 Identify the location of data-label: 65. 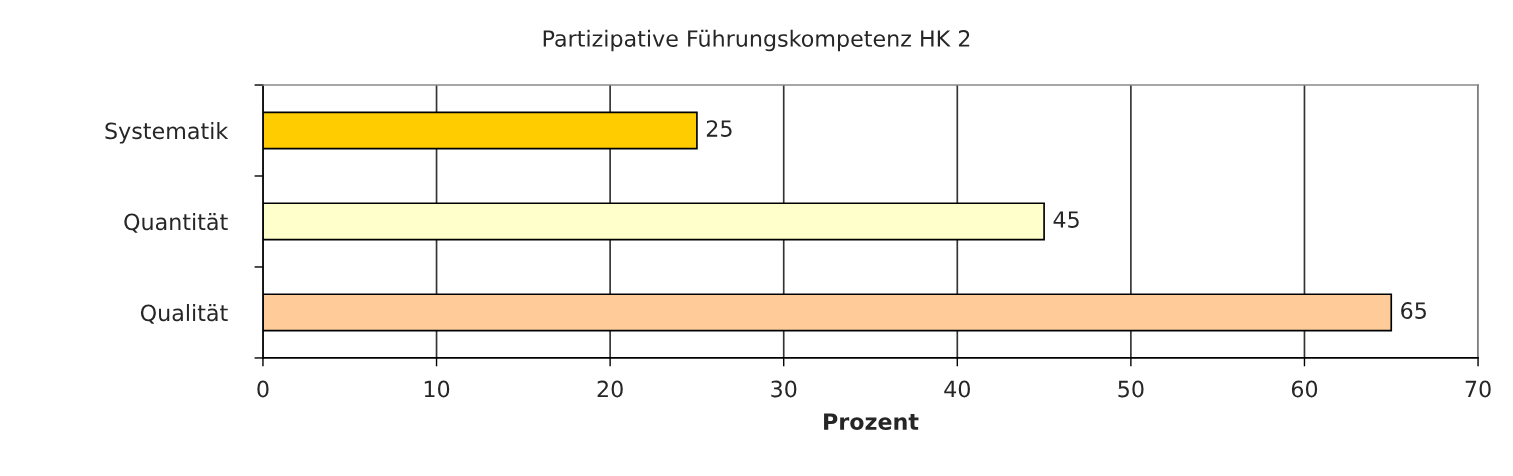
(1413, 310).